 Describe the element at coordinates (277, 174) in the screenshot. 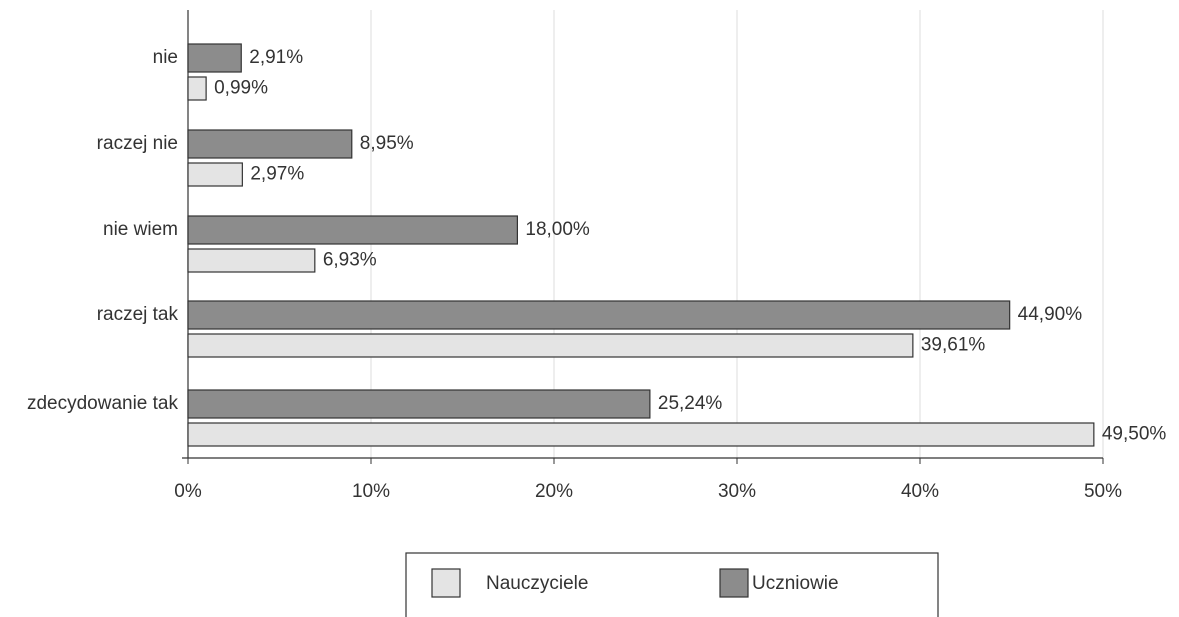

I see `value-label: 2,97%` at that location.